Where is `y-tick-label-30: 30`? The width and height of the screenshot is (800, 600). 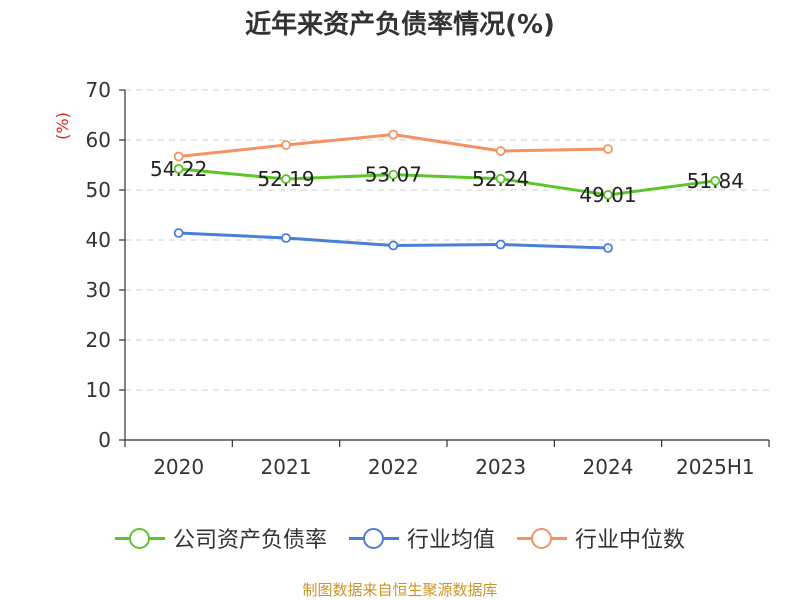 y-tick-label-30: 30 is located at coordinates (98, 290).